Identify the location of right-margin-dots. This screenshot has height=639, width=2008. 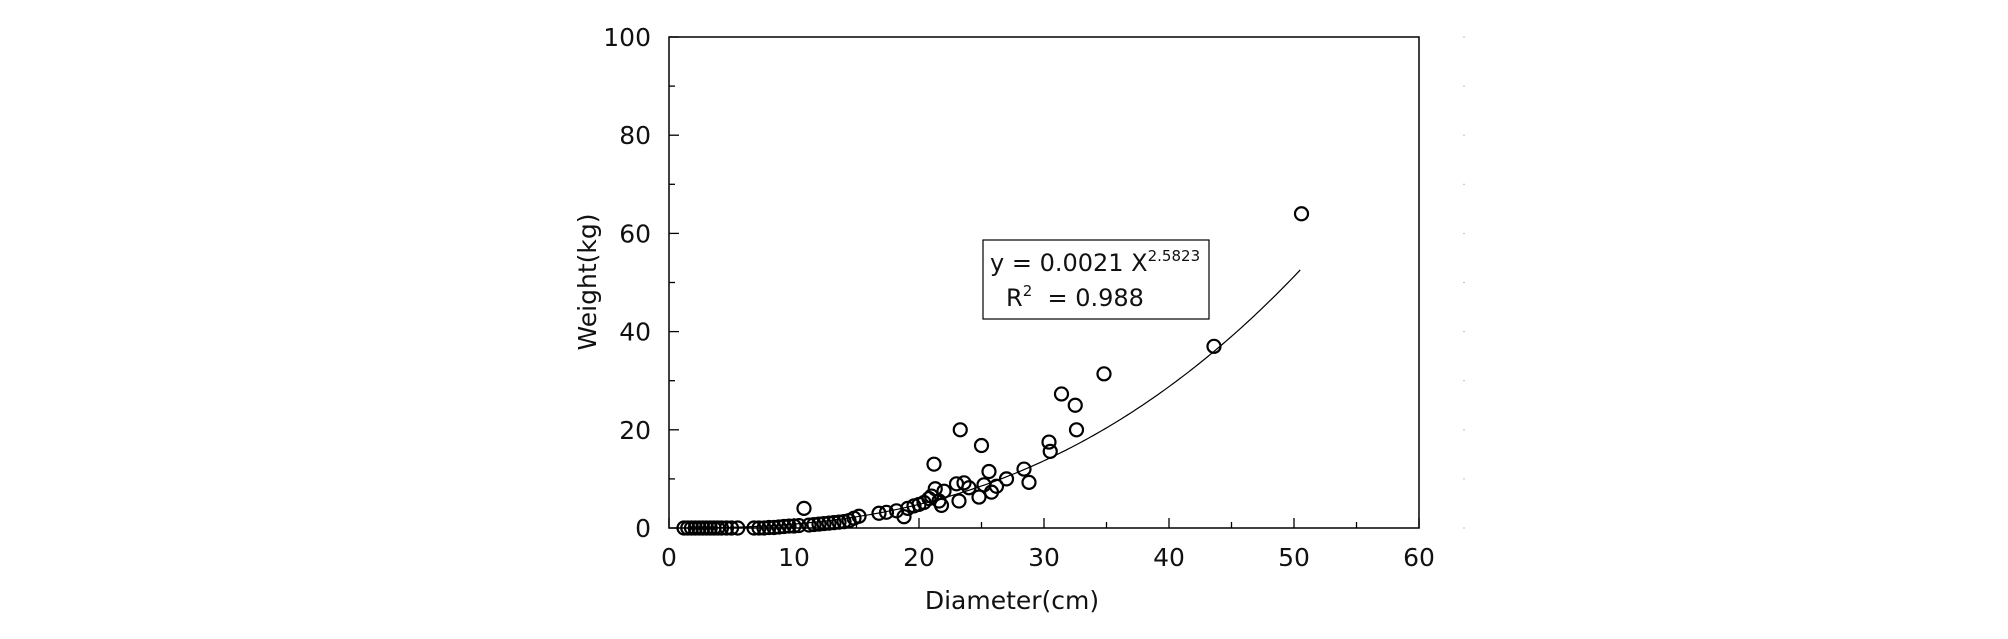
(1464, 282).